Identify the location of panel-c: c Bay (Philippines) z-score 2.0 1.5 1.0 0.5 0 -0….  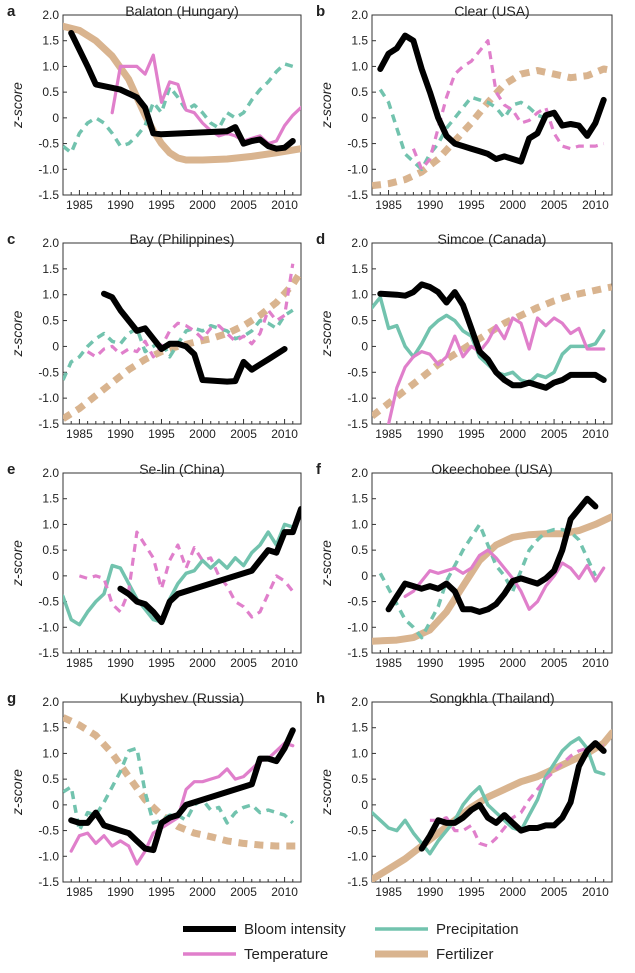
(154, 336).